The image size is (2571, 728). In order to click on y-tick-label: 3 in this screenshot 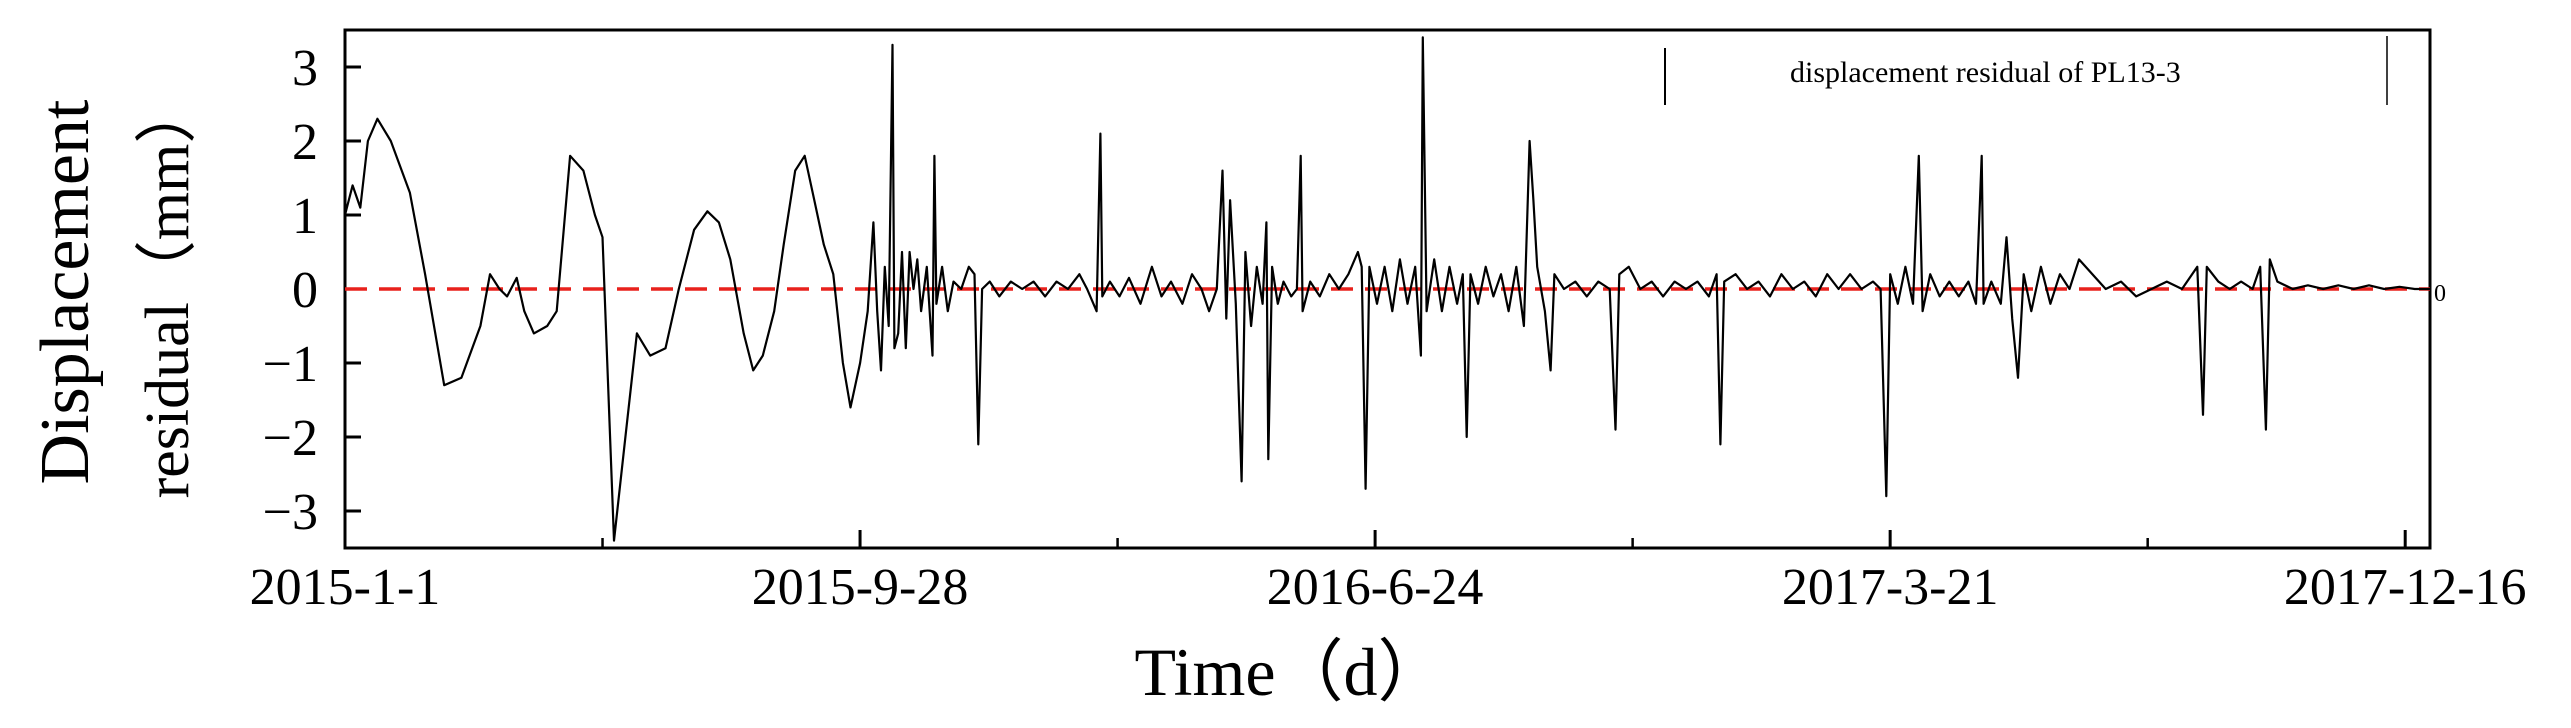, I will do `click(305, 68)`.